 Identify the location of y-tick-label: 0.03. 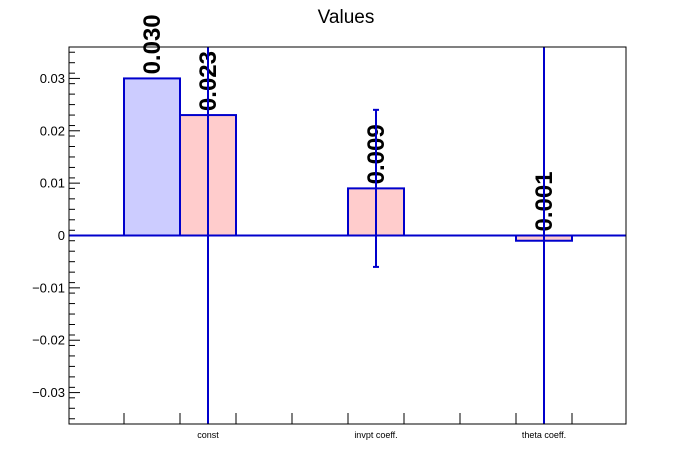
(52, 78).